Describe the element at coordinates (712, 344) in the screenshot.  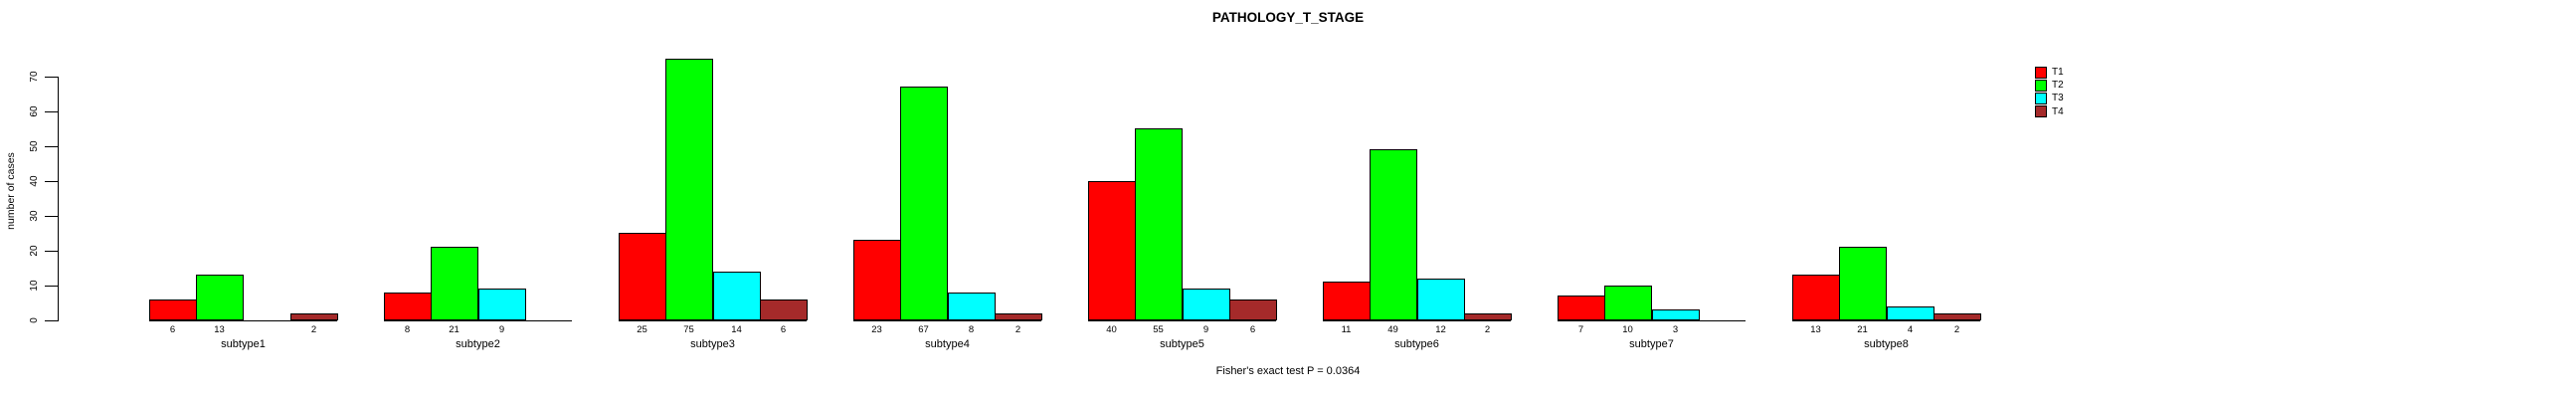
I see `x-category-label: subtype3` at that location.